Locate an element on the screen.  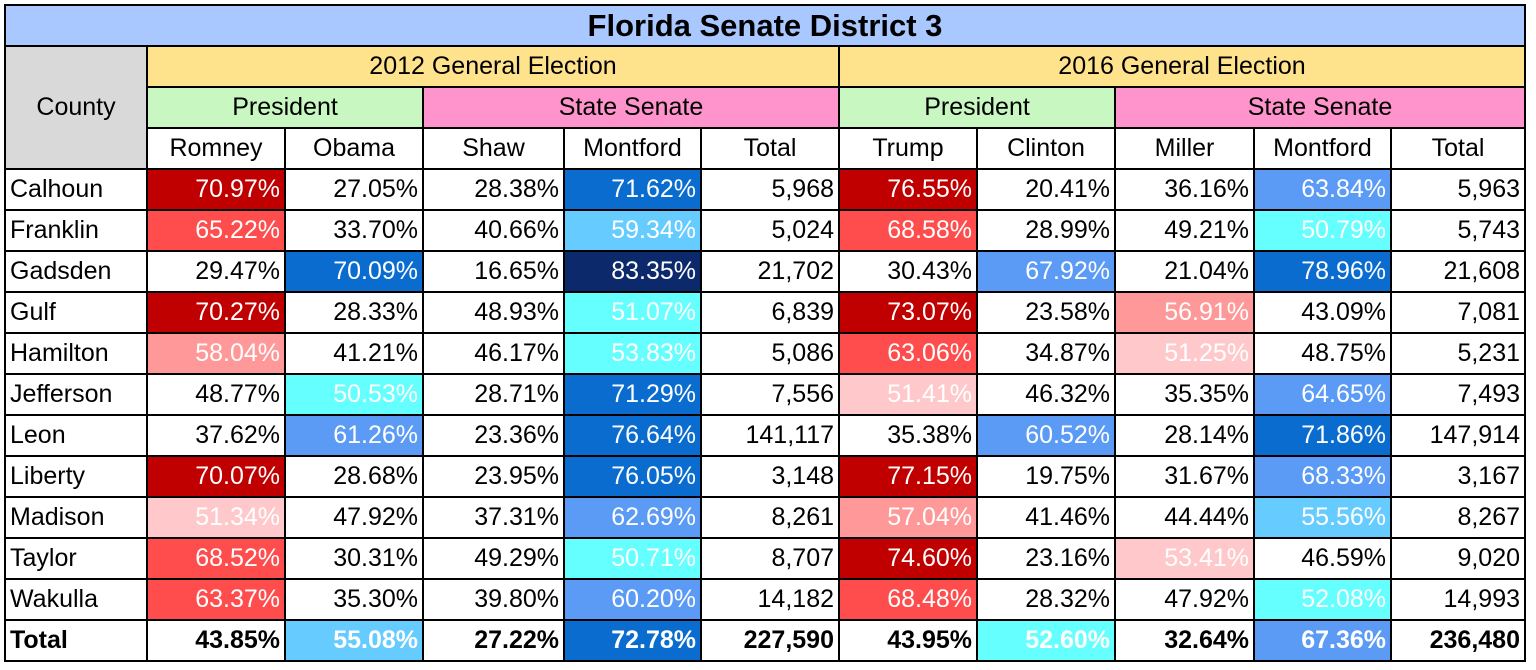
value-cell: 51.41% is located at coordinates (908, 394).